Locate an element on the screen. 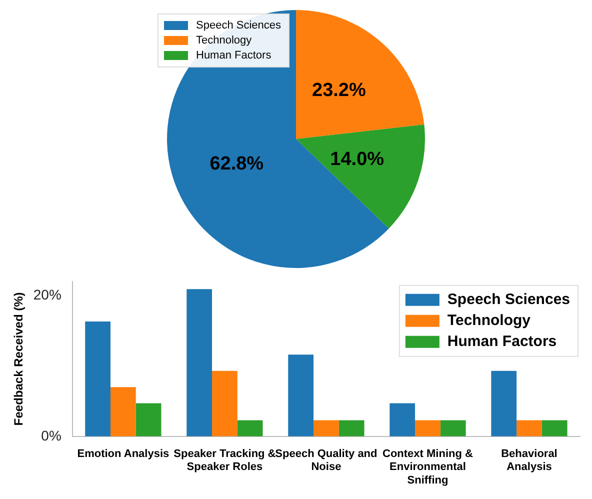 This screenshot has width=592, height=499. data-label: 62.8% is located at coordinates (237, 163).